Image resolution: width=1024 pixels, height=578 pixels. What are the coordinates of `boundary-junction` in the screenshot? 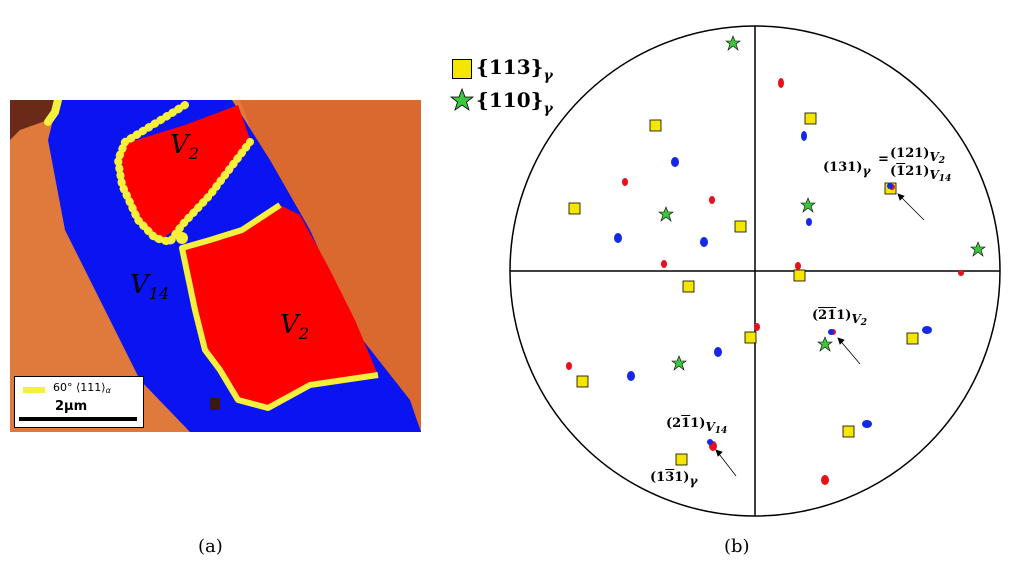 It's located at (182, 238).